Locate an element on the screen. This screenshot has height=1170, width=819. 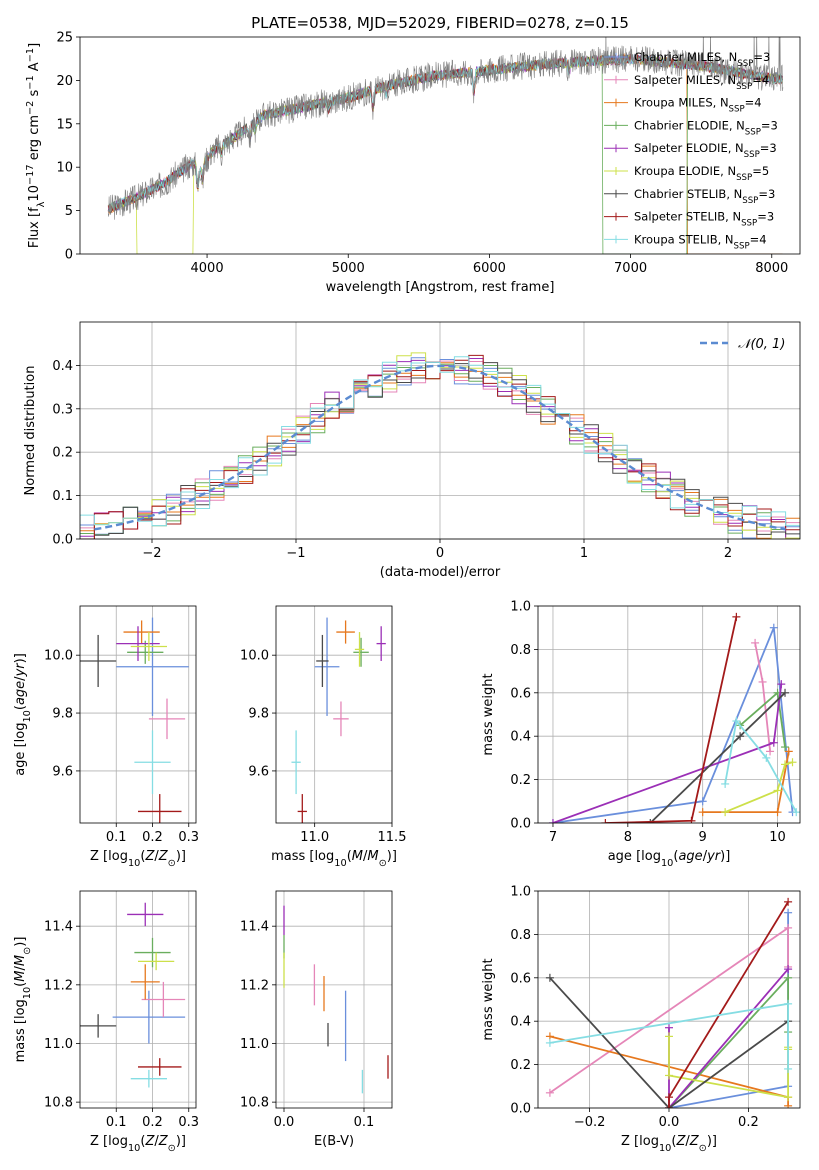
y-tick-label: 9.6 is located at coordinates (258, 771).